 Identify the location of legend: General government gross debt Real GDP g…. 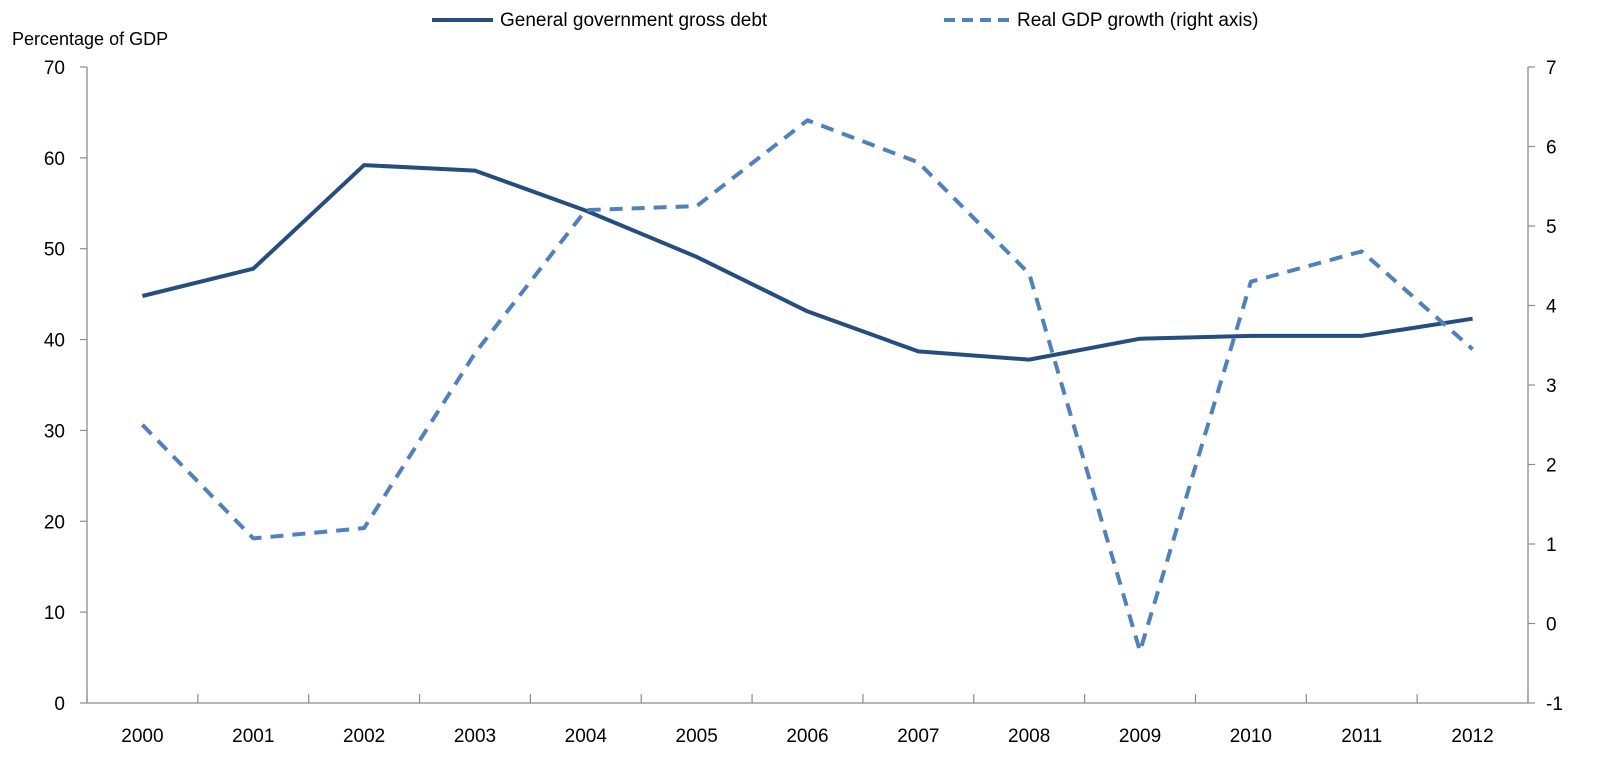
(845, 20).